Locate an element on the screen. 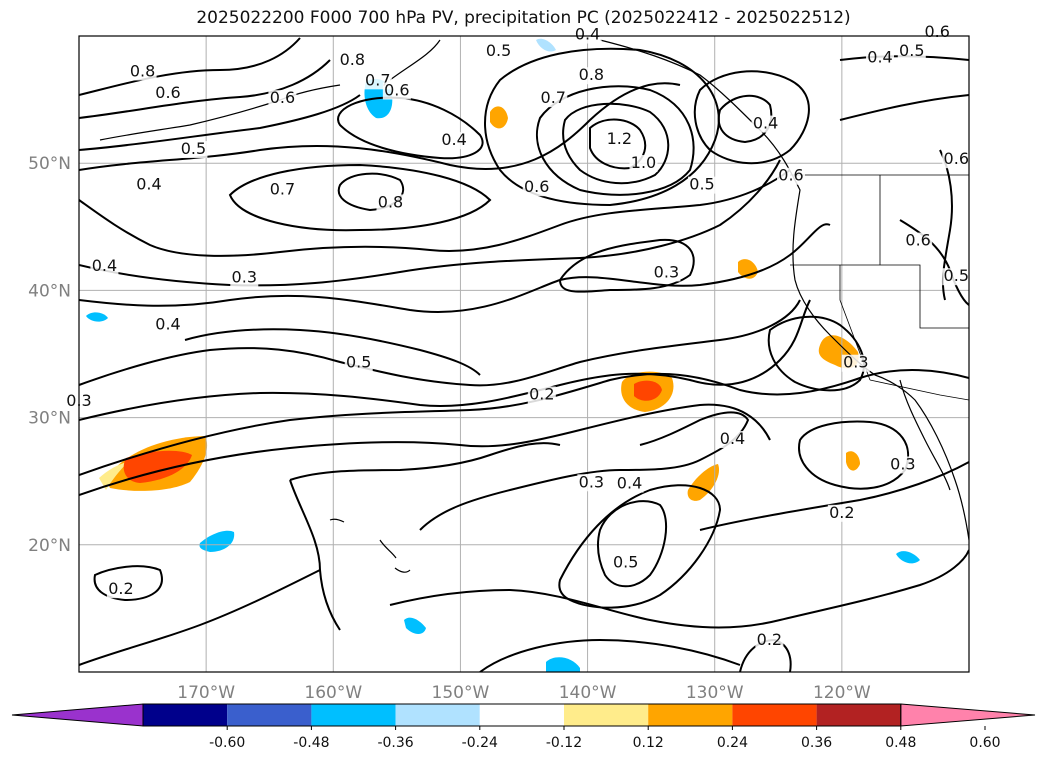  colorbar-tick-label: 0.36 is located at coordinates (816, 743).